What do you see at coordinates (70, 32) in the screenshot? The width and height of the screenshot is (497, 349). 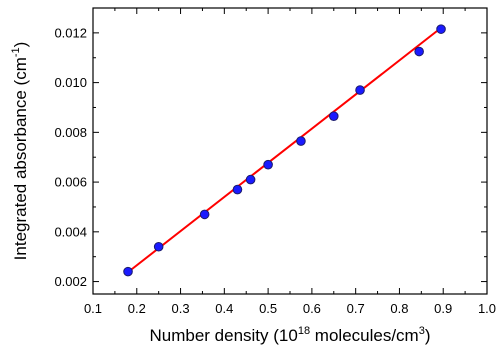 I see `y-tick-label: 0.012` at bounding box center [70, 32].